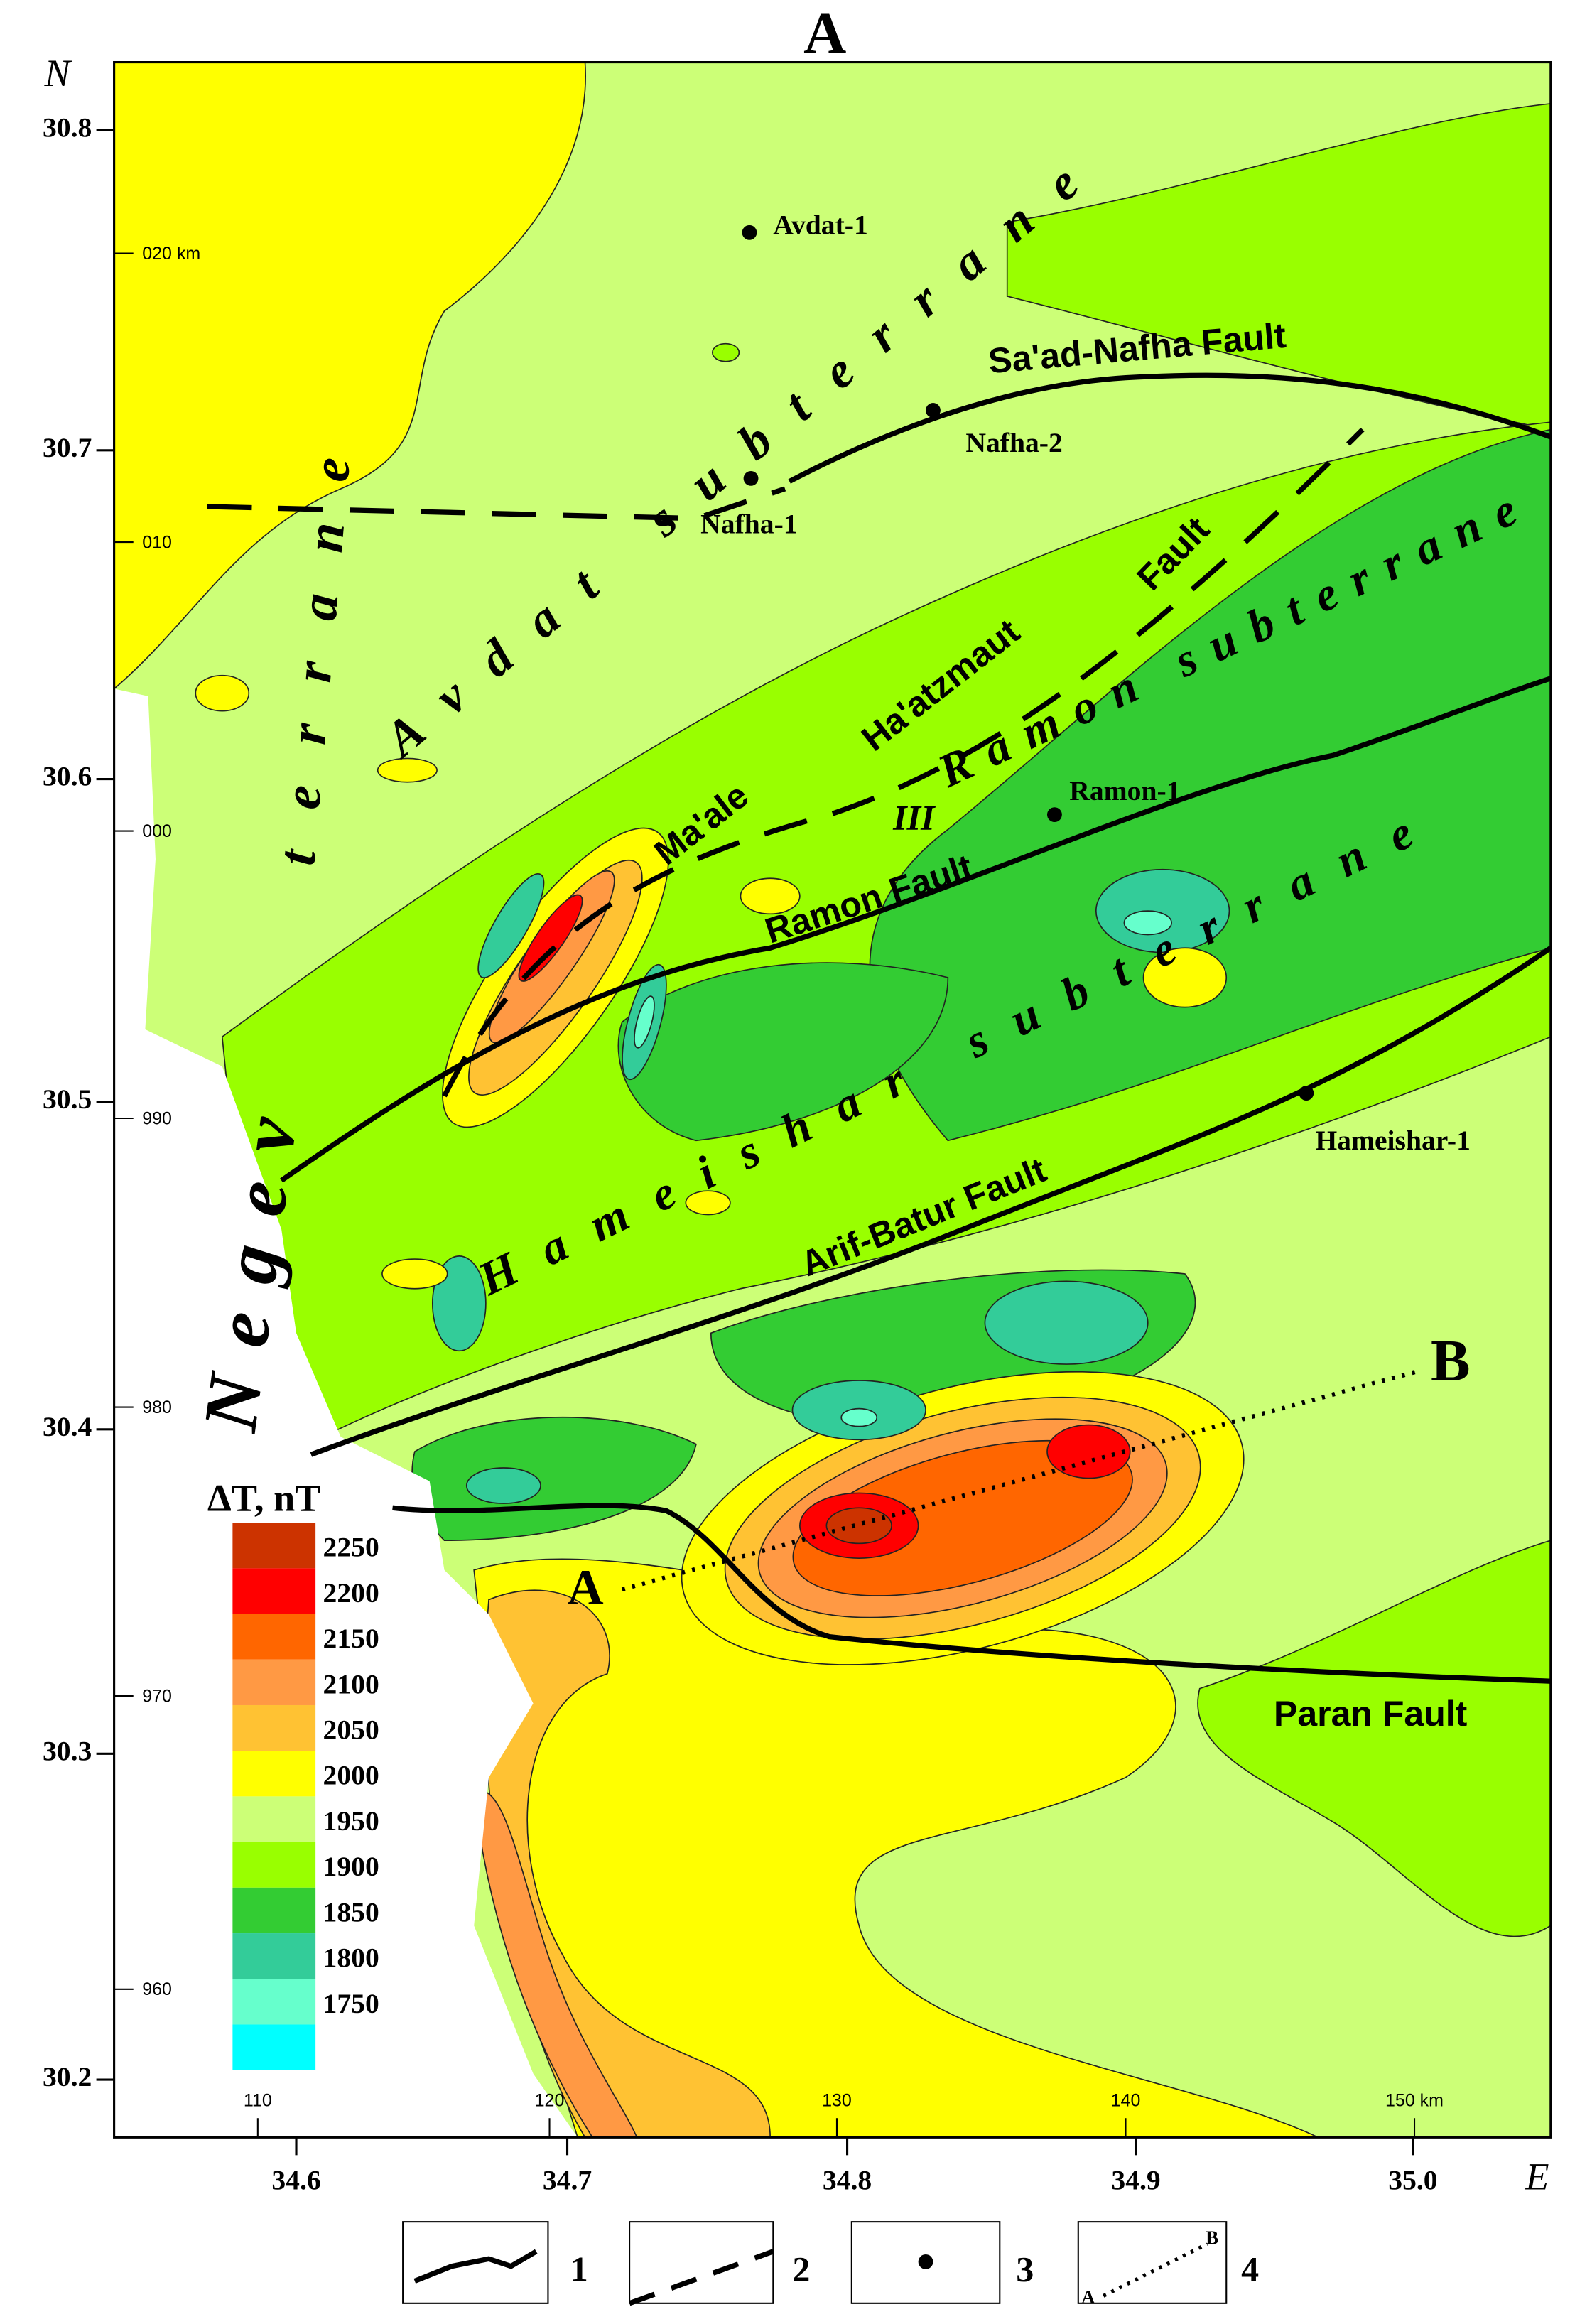 The image size is (1570, 2324). What do you see at coordinates (67, 1099) in the screenshot?
I see `lat-label: 30.5` at bounding box center [67, 1099].